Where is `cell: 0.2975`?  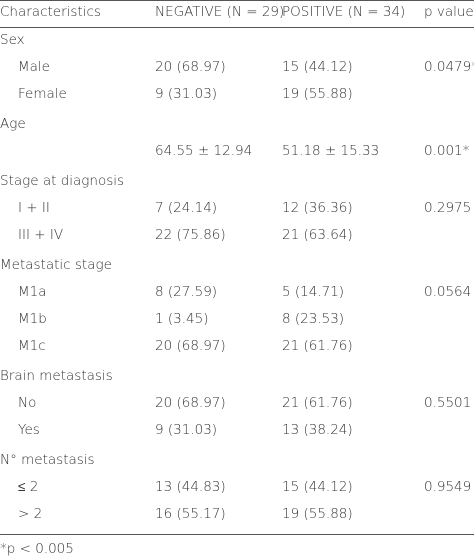
cell: 0.2975 is located at coordinates (448, 208).